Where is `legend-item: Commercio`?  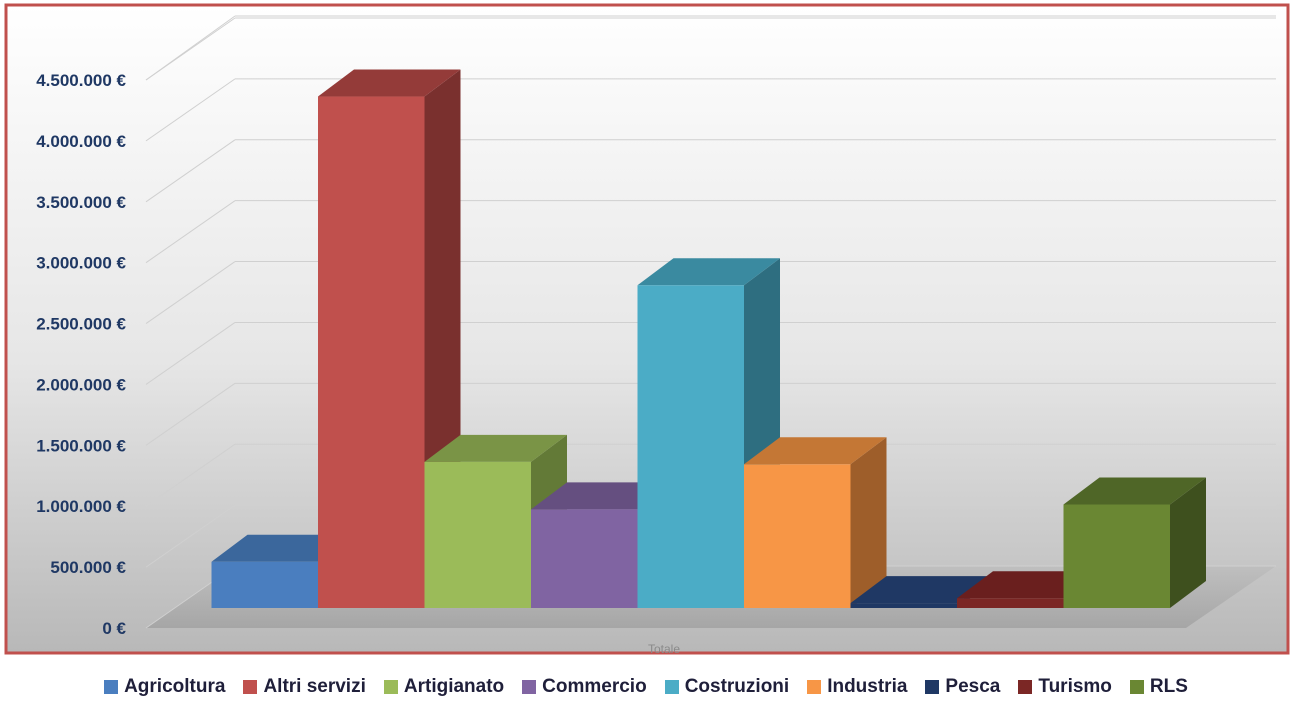
legend-item: Commercio is located at coordinates (584, 687).